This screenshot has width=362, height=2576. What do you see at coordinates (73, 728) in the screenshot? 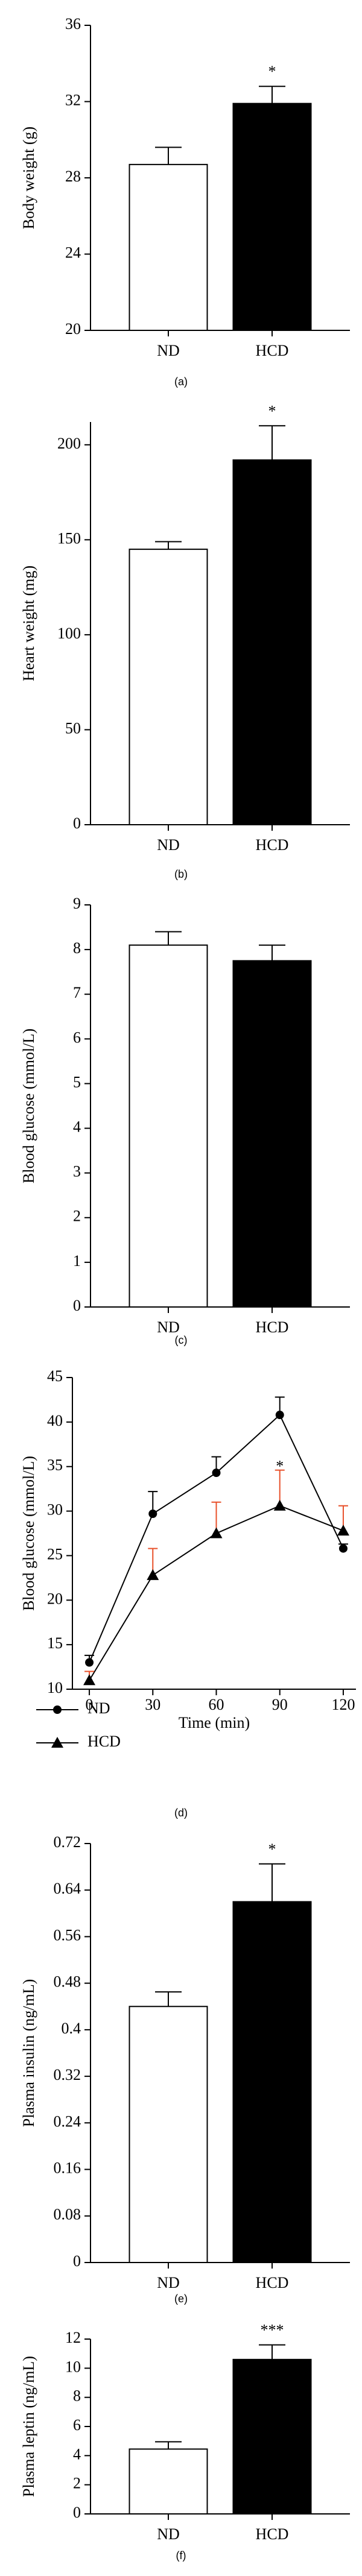
I see `y-tick-label: 50` at bounding box center [73, 728].